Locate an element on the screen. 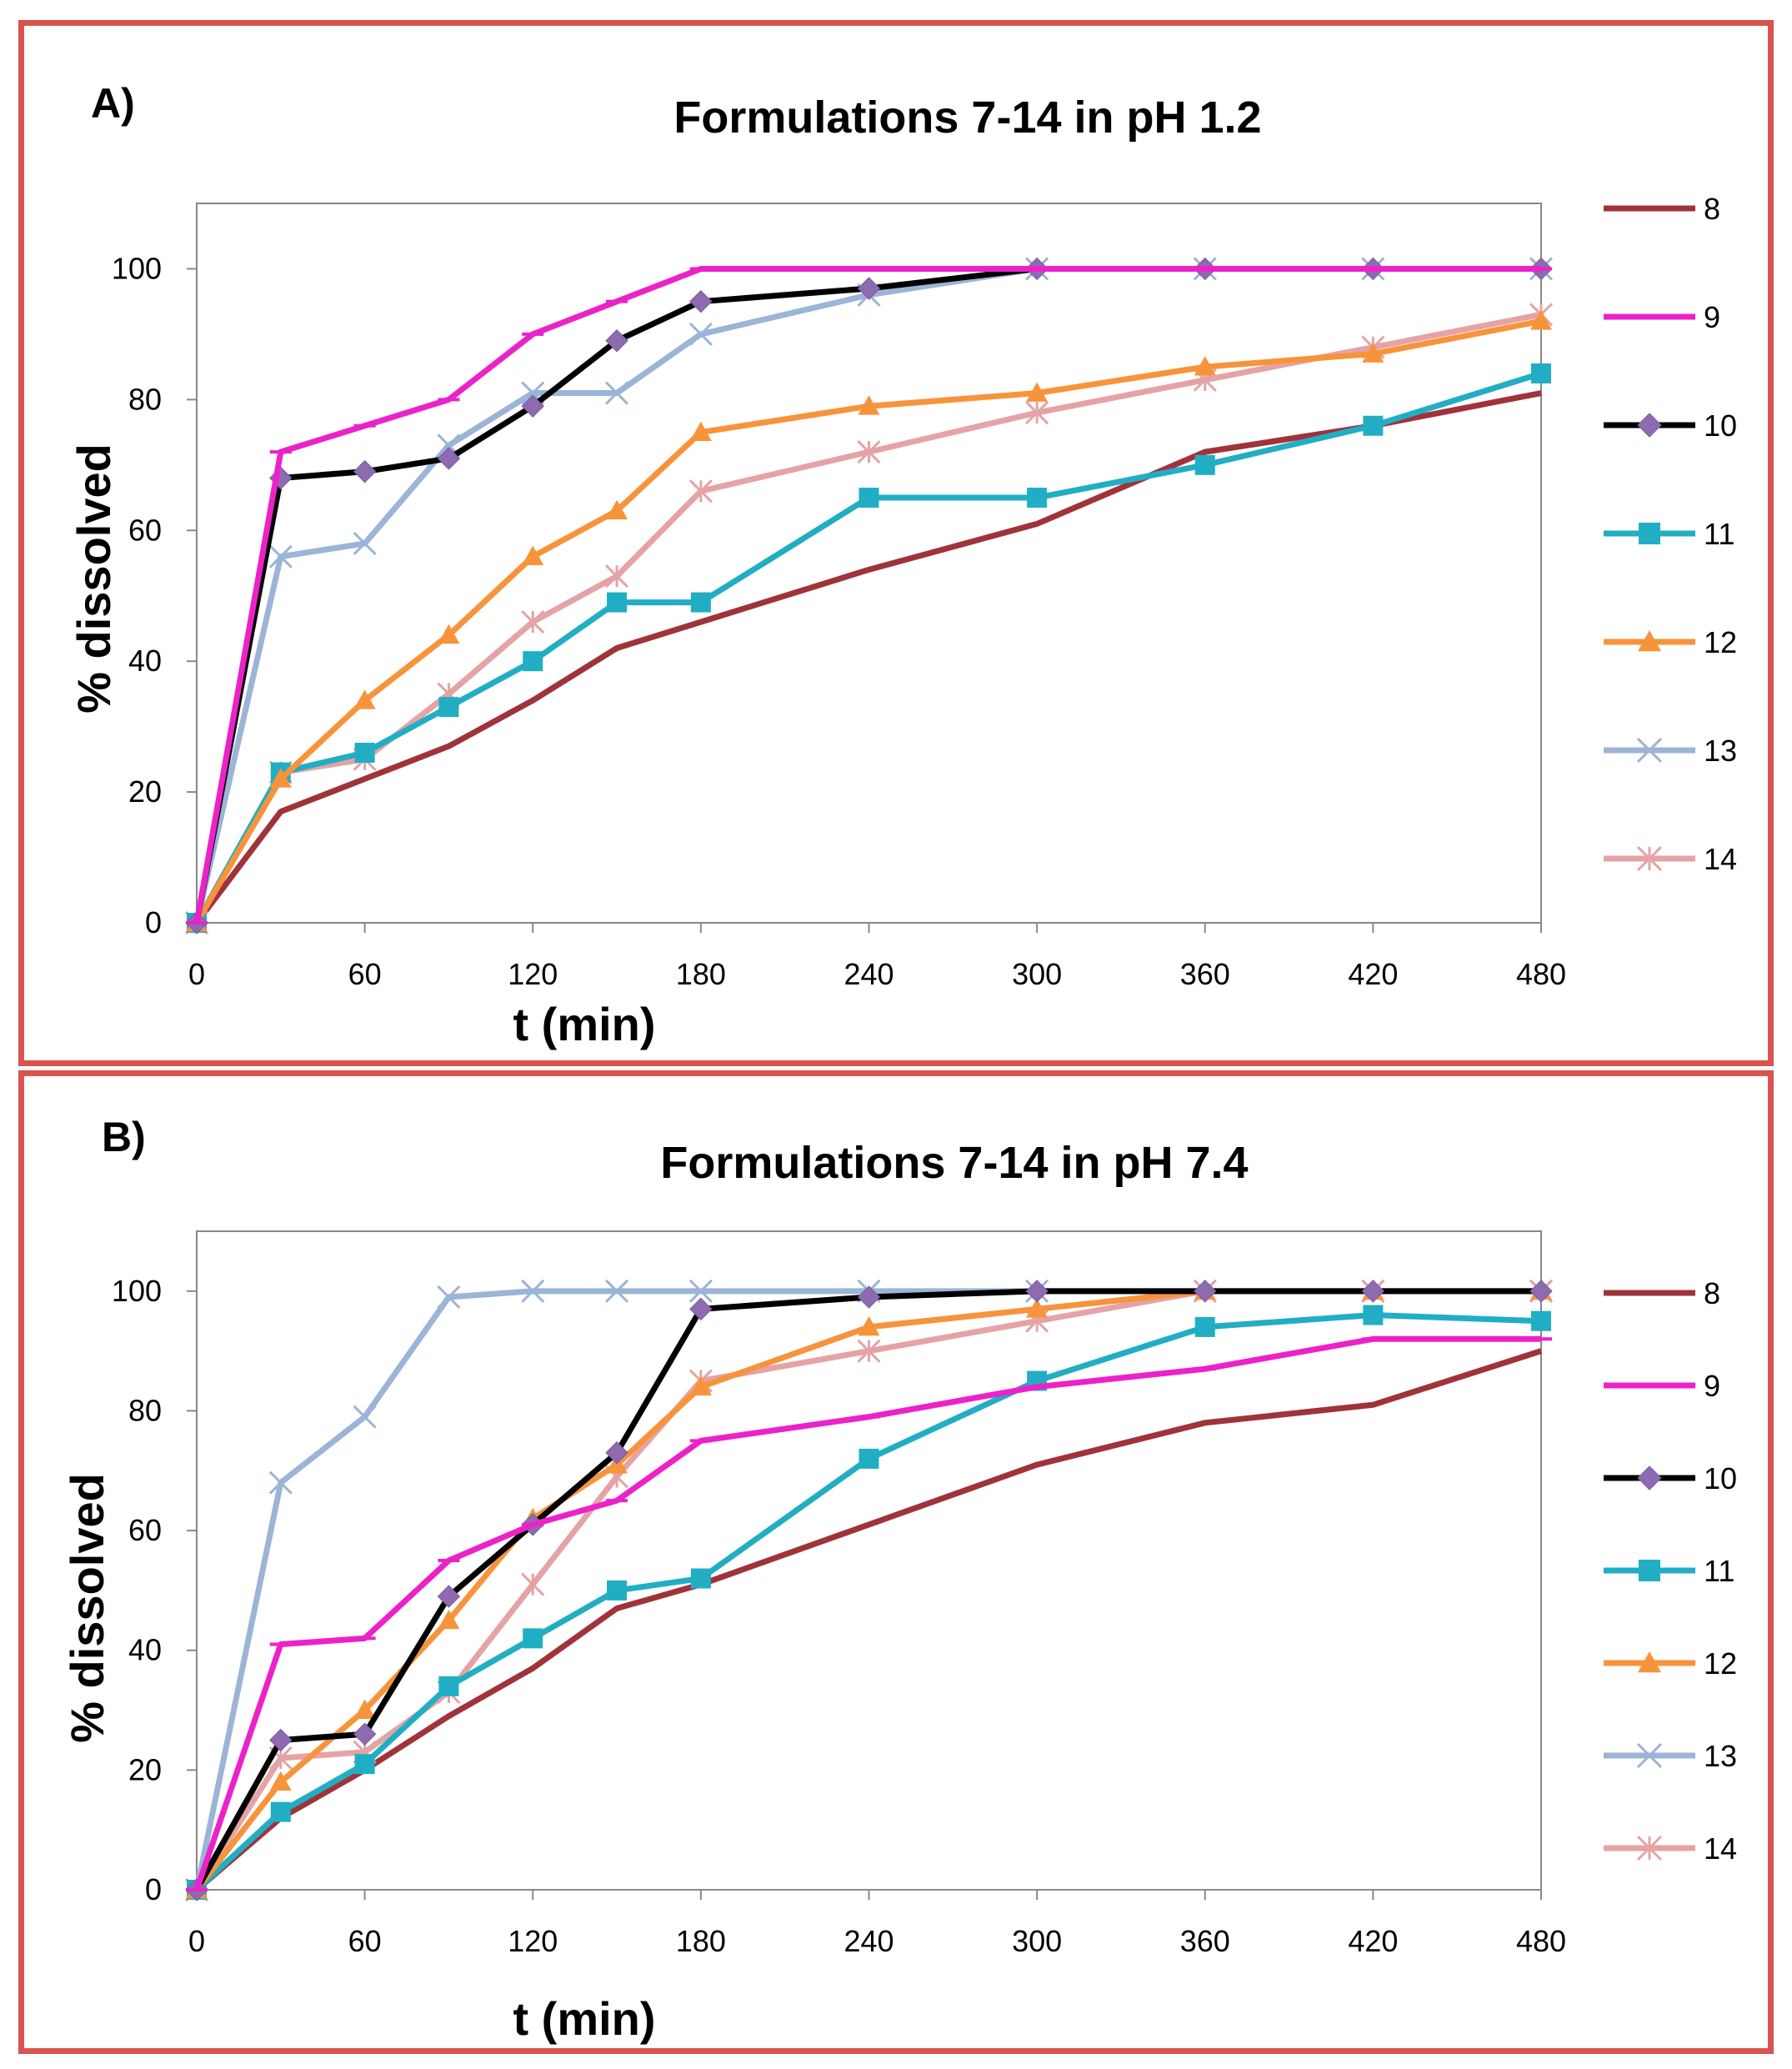  x-axis-title-a: t (min) is located at coordinates (584, 1024).